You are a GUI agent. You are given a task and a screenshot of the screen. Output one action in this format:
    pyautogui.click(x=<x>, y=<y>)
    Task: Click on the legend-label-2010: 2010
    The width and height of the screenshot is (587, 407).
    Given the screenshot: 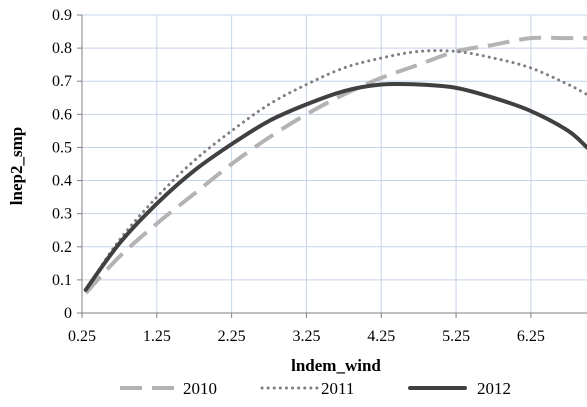 What is the action you would take?
    pyautogui.click(x=200, y=388)
    